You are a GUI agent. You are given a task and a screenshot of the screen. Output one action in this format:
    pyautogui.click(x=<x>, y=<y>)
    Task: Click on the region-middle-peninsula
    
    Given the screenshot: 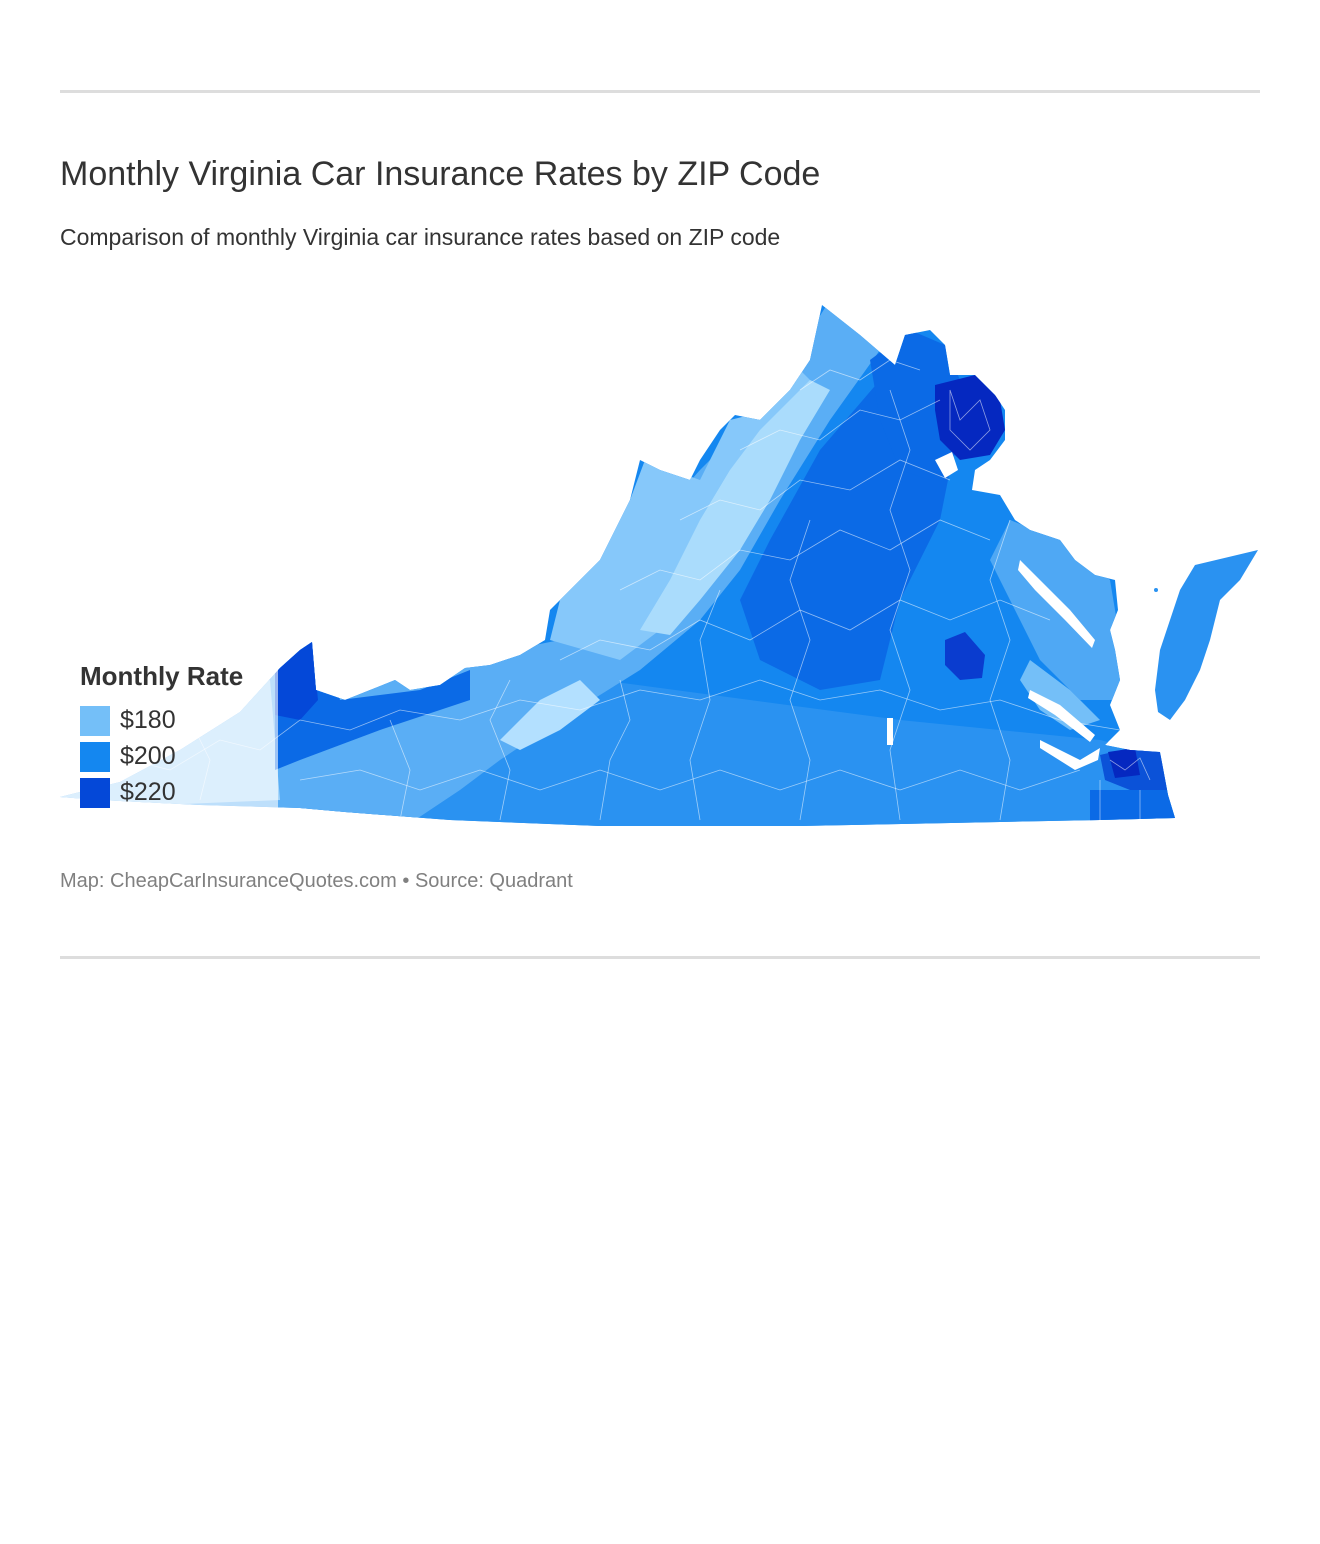 What is the action you would take?
    pyautogui.click(x=1060, y=695)
    